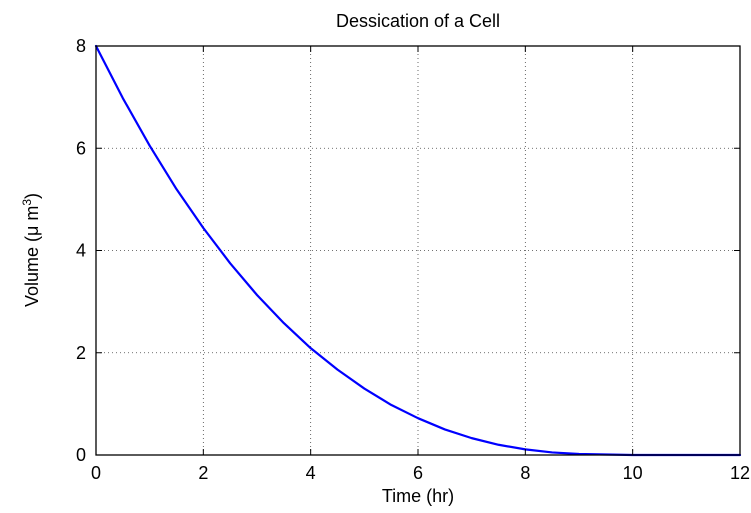 This screenshot has width=751, height=513. I want to click on y-tick-label: 4, so click(81, 251).